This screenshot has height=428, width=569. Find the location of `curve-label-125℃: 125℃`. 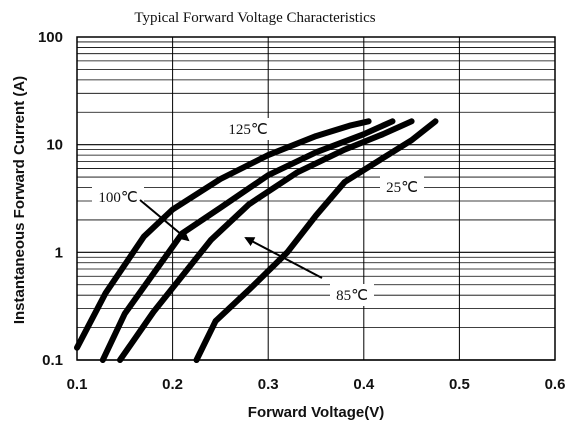

curve-label-125℃: 125℃ is located at coordinates (247, 130).